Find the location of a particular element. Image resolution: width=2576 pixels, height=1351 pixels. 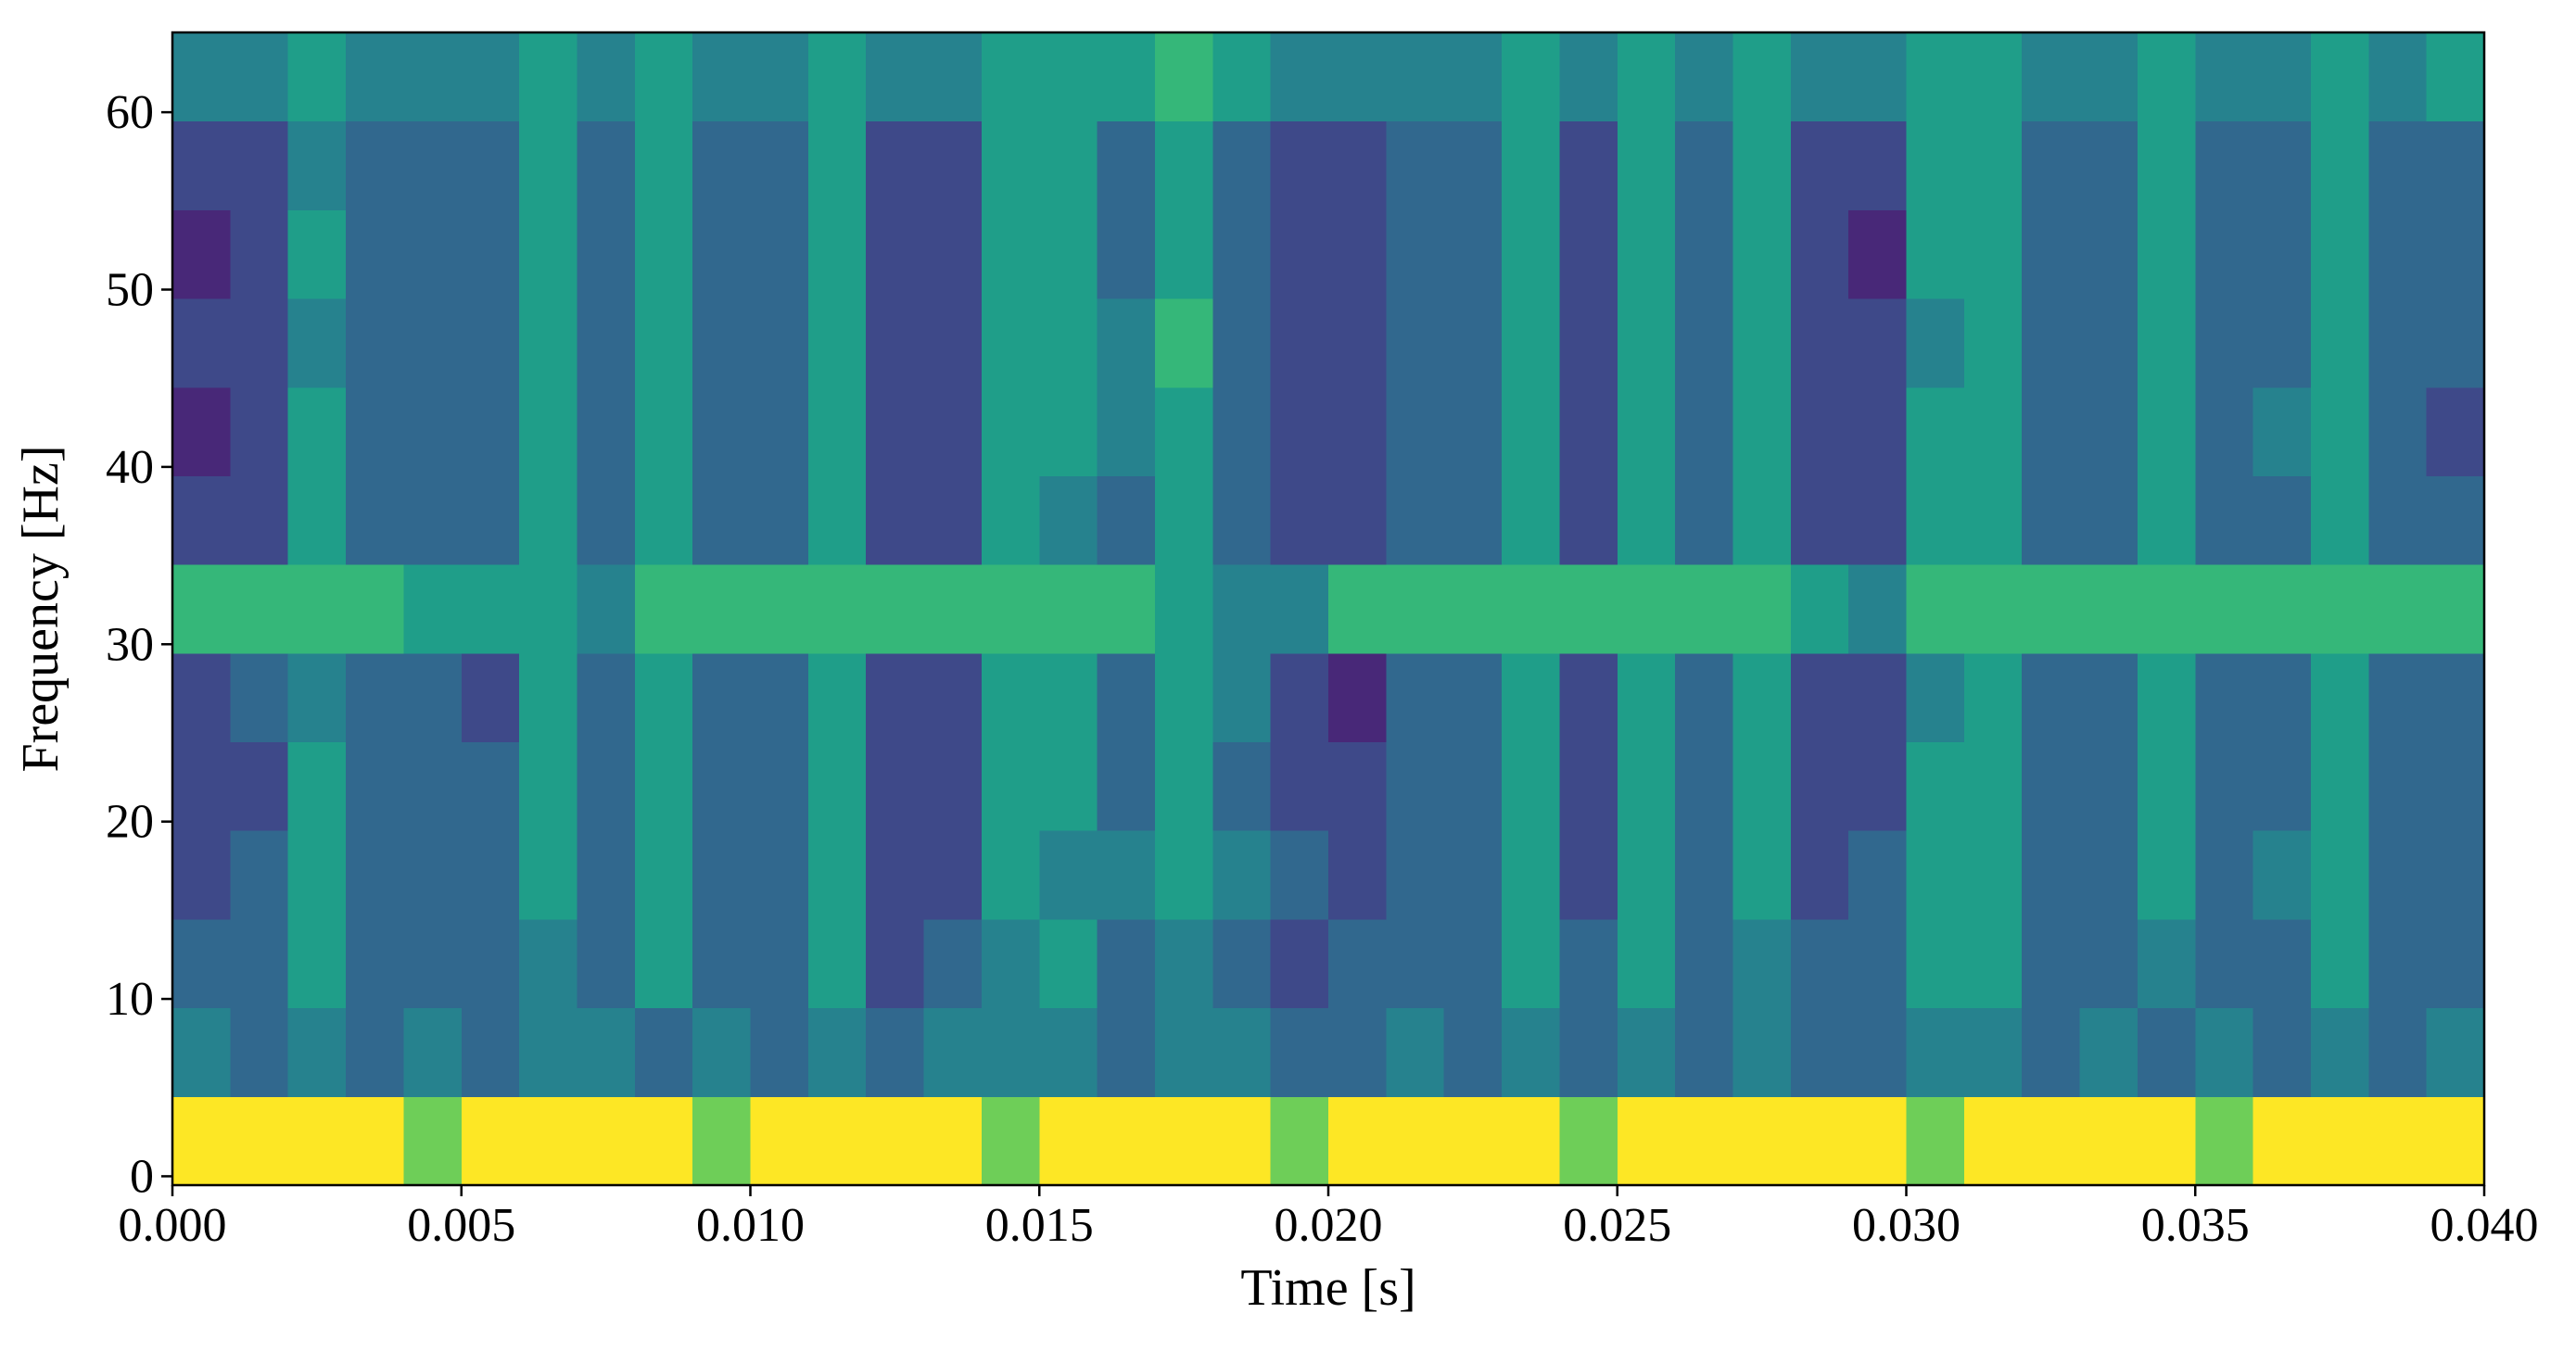

y-tick-label: 20 is located at coordinates (130, 822).